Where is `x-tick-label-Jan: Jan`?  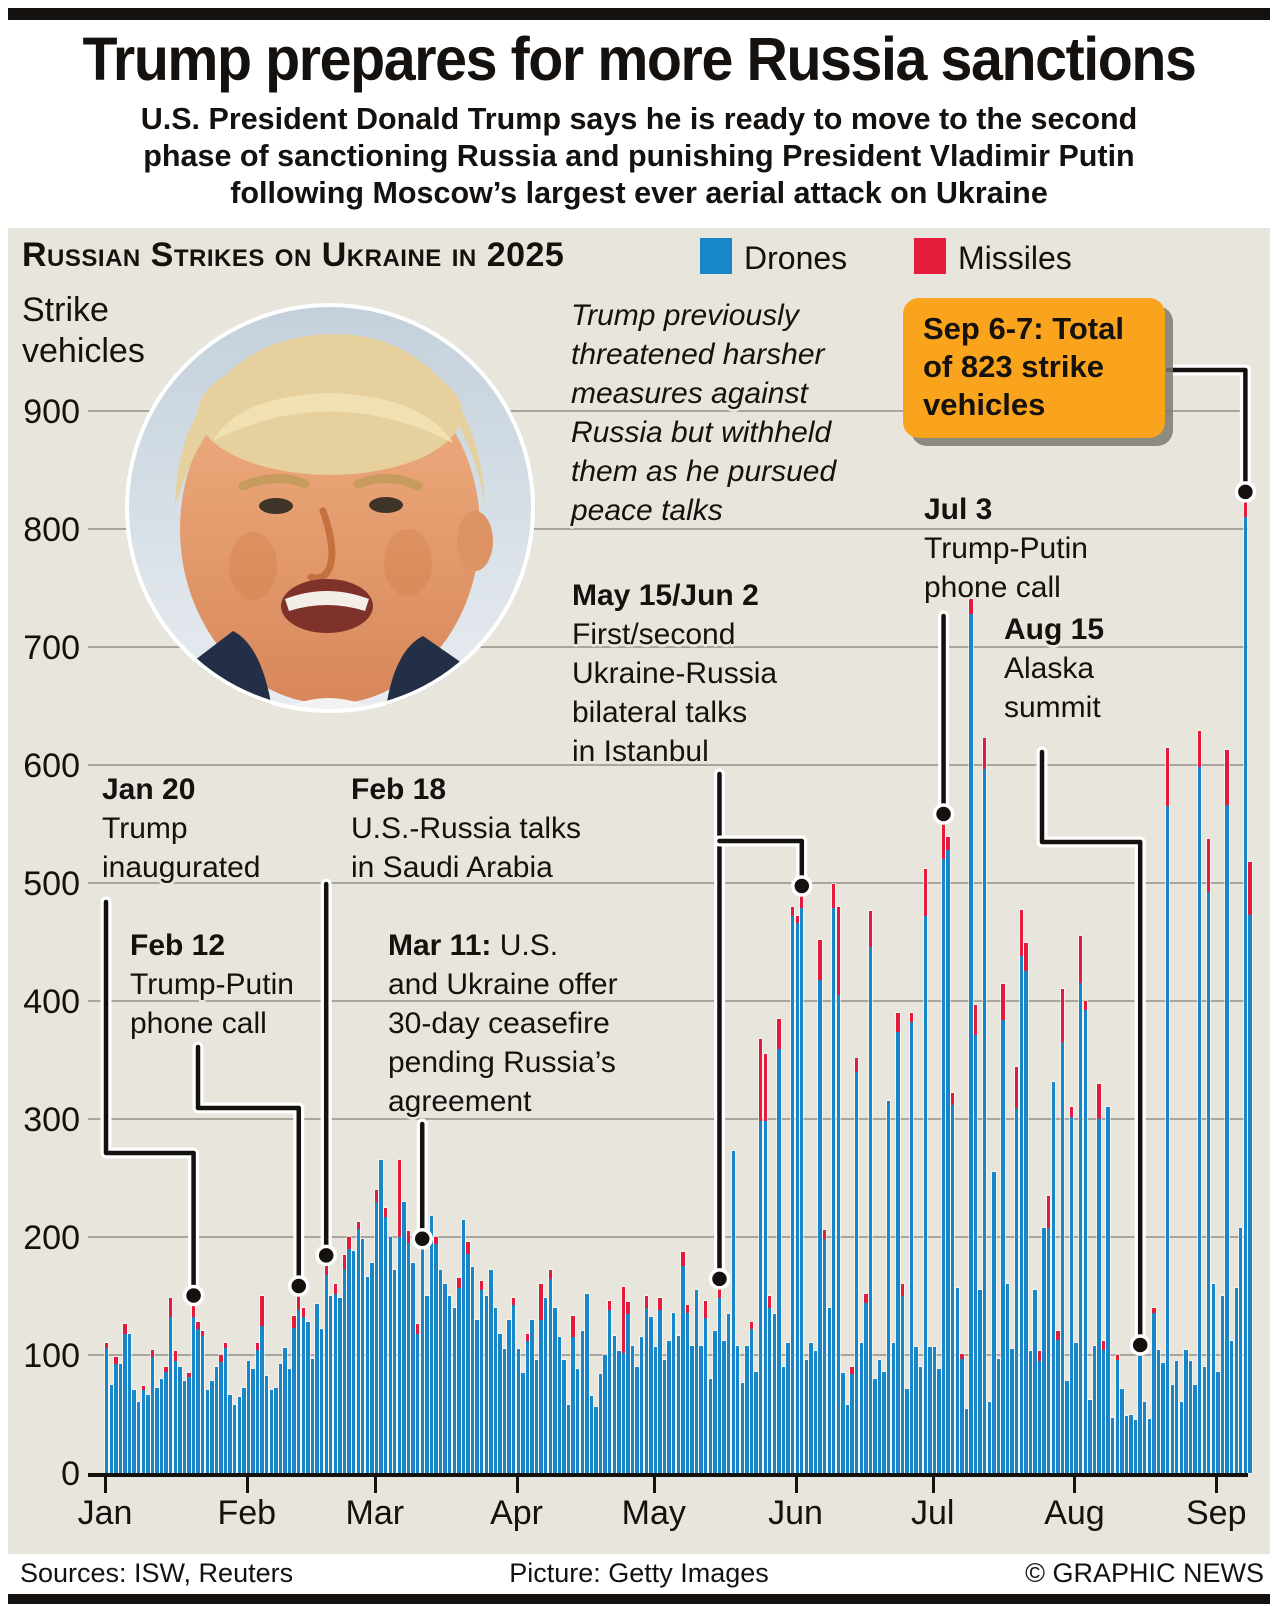
x-tick-label-Jan: Jan is located at coordinates (105, 1513).